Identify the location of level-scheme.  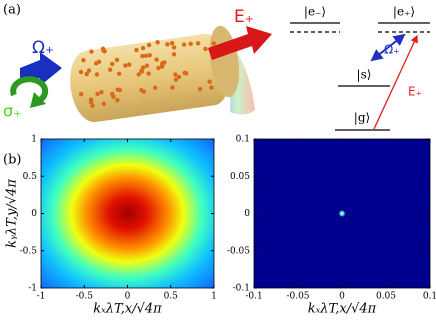
(360, 76).